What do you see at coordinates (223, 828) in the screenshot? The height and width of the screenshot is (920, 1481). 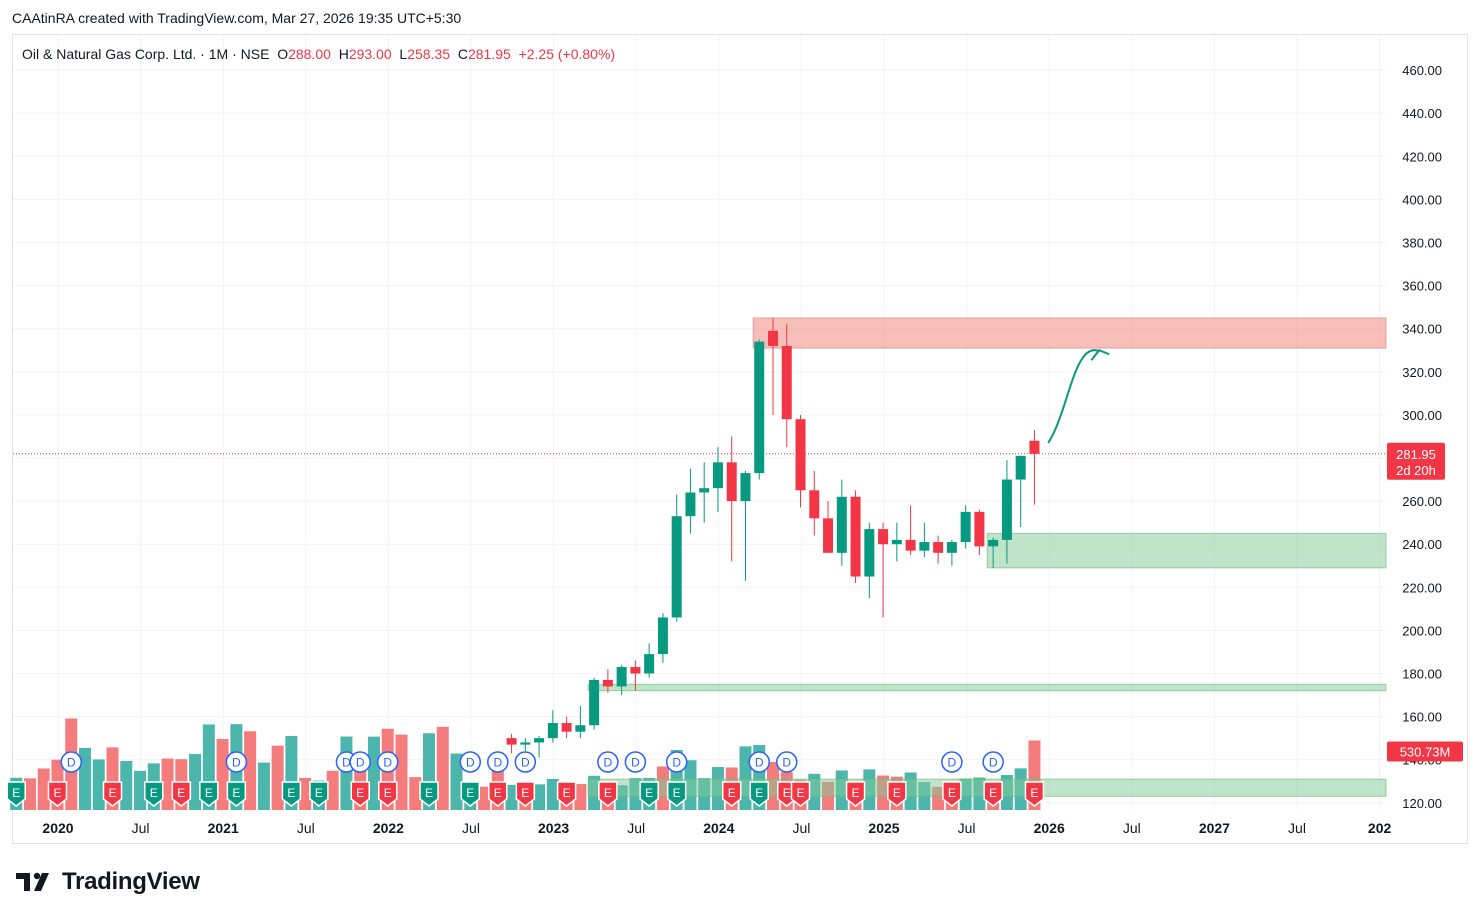 I see `time-tick-label: 2021` at bounding box center [223, 828].